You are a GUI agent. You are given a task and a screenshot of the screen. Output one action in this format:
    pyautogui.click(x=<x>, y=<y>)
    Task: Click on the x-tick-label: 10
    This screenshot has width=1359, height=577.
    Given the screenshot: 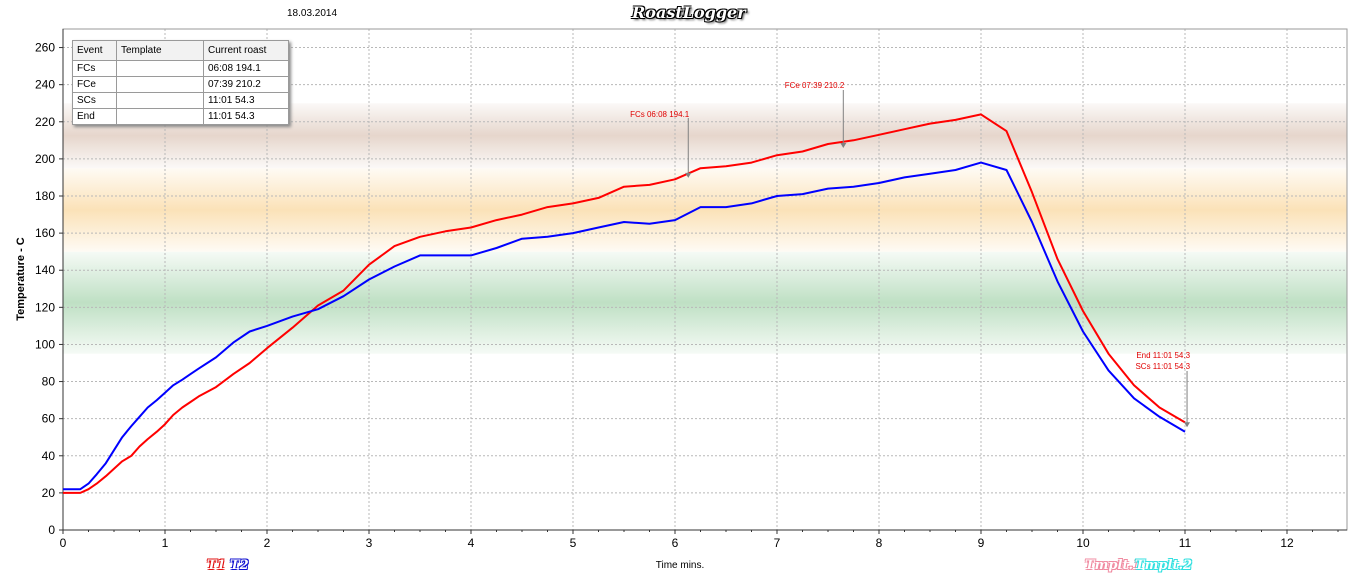 What is the action you would take?
    pyautogui.click(x=1083, y=543)
    